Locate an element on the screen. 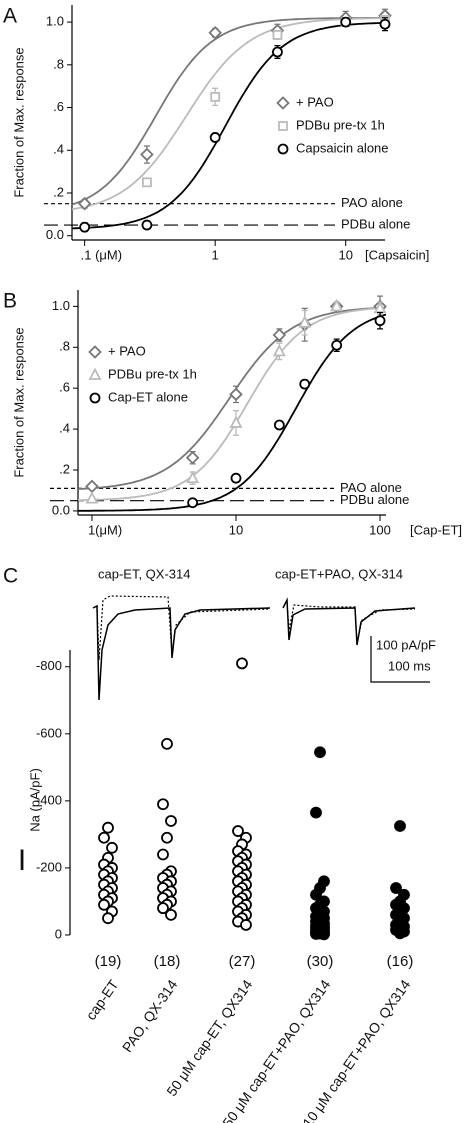 The width and height of the screenshot is (474, 1123). x-tick-label: 1(μM) is located at coordinates (105, 529).